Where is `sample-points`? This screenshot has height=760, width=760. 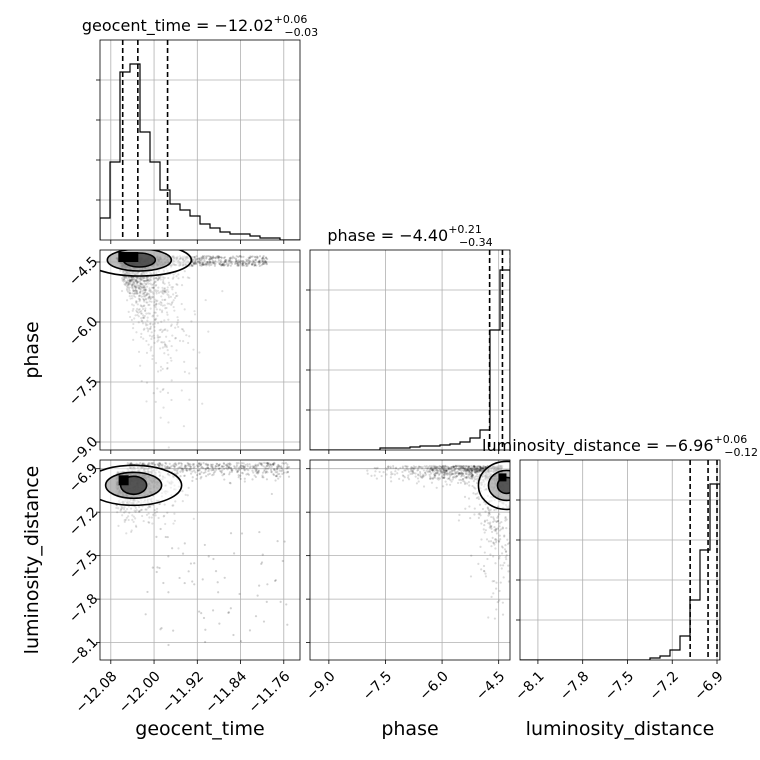 sample-points is located at coordinates (443, 540).